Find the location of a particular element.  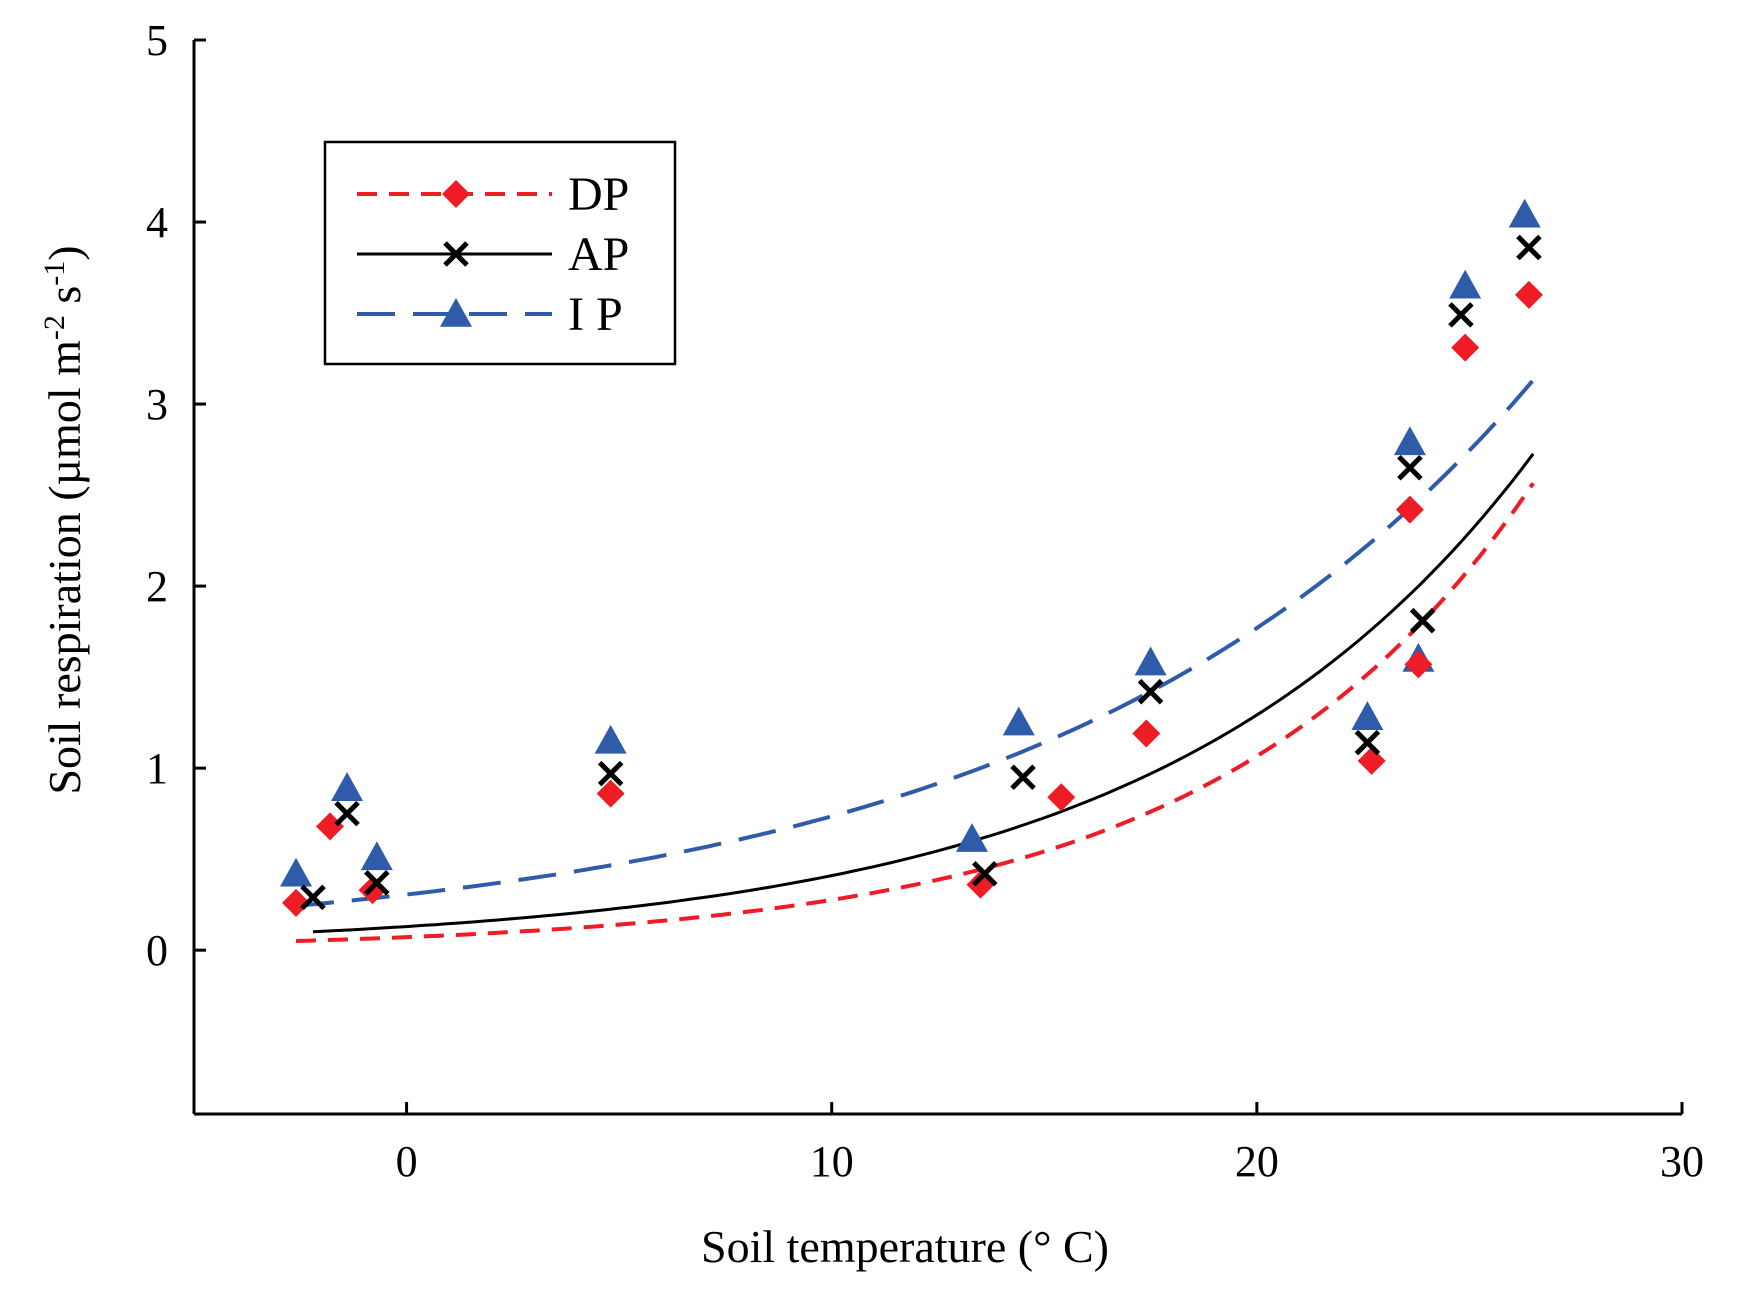

legend-marker-ip is located at coordinates (456, 312).